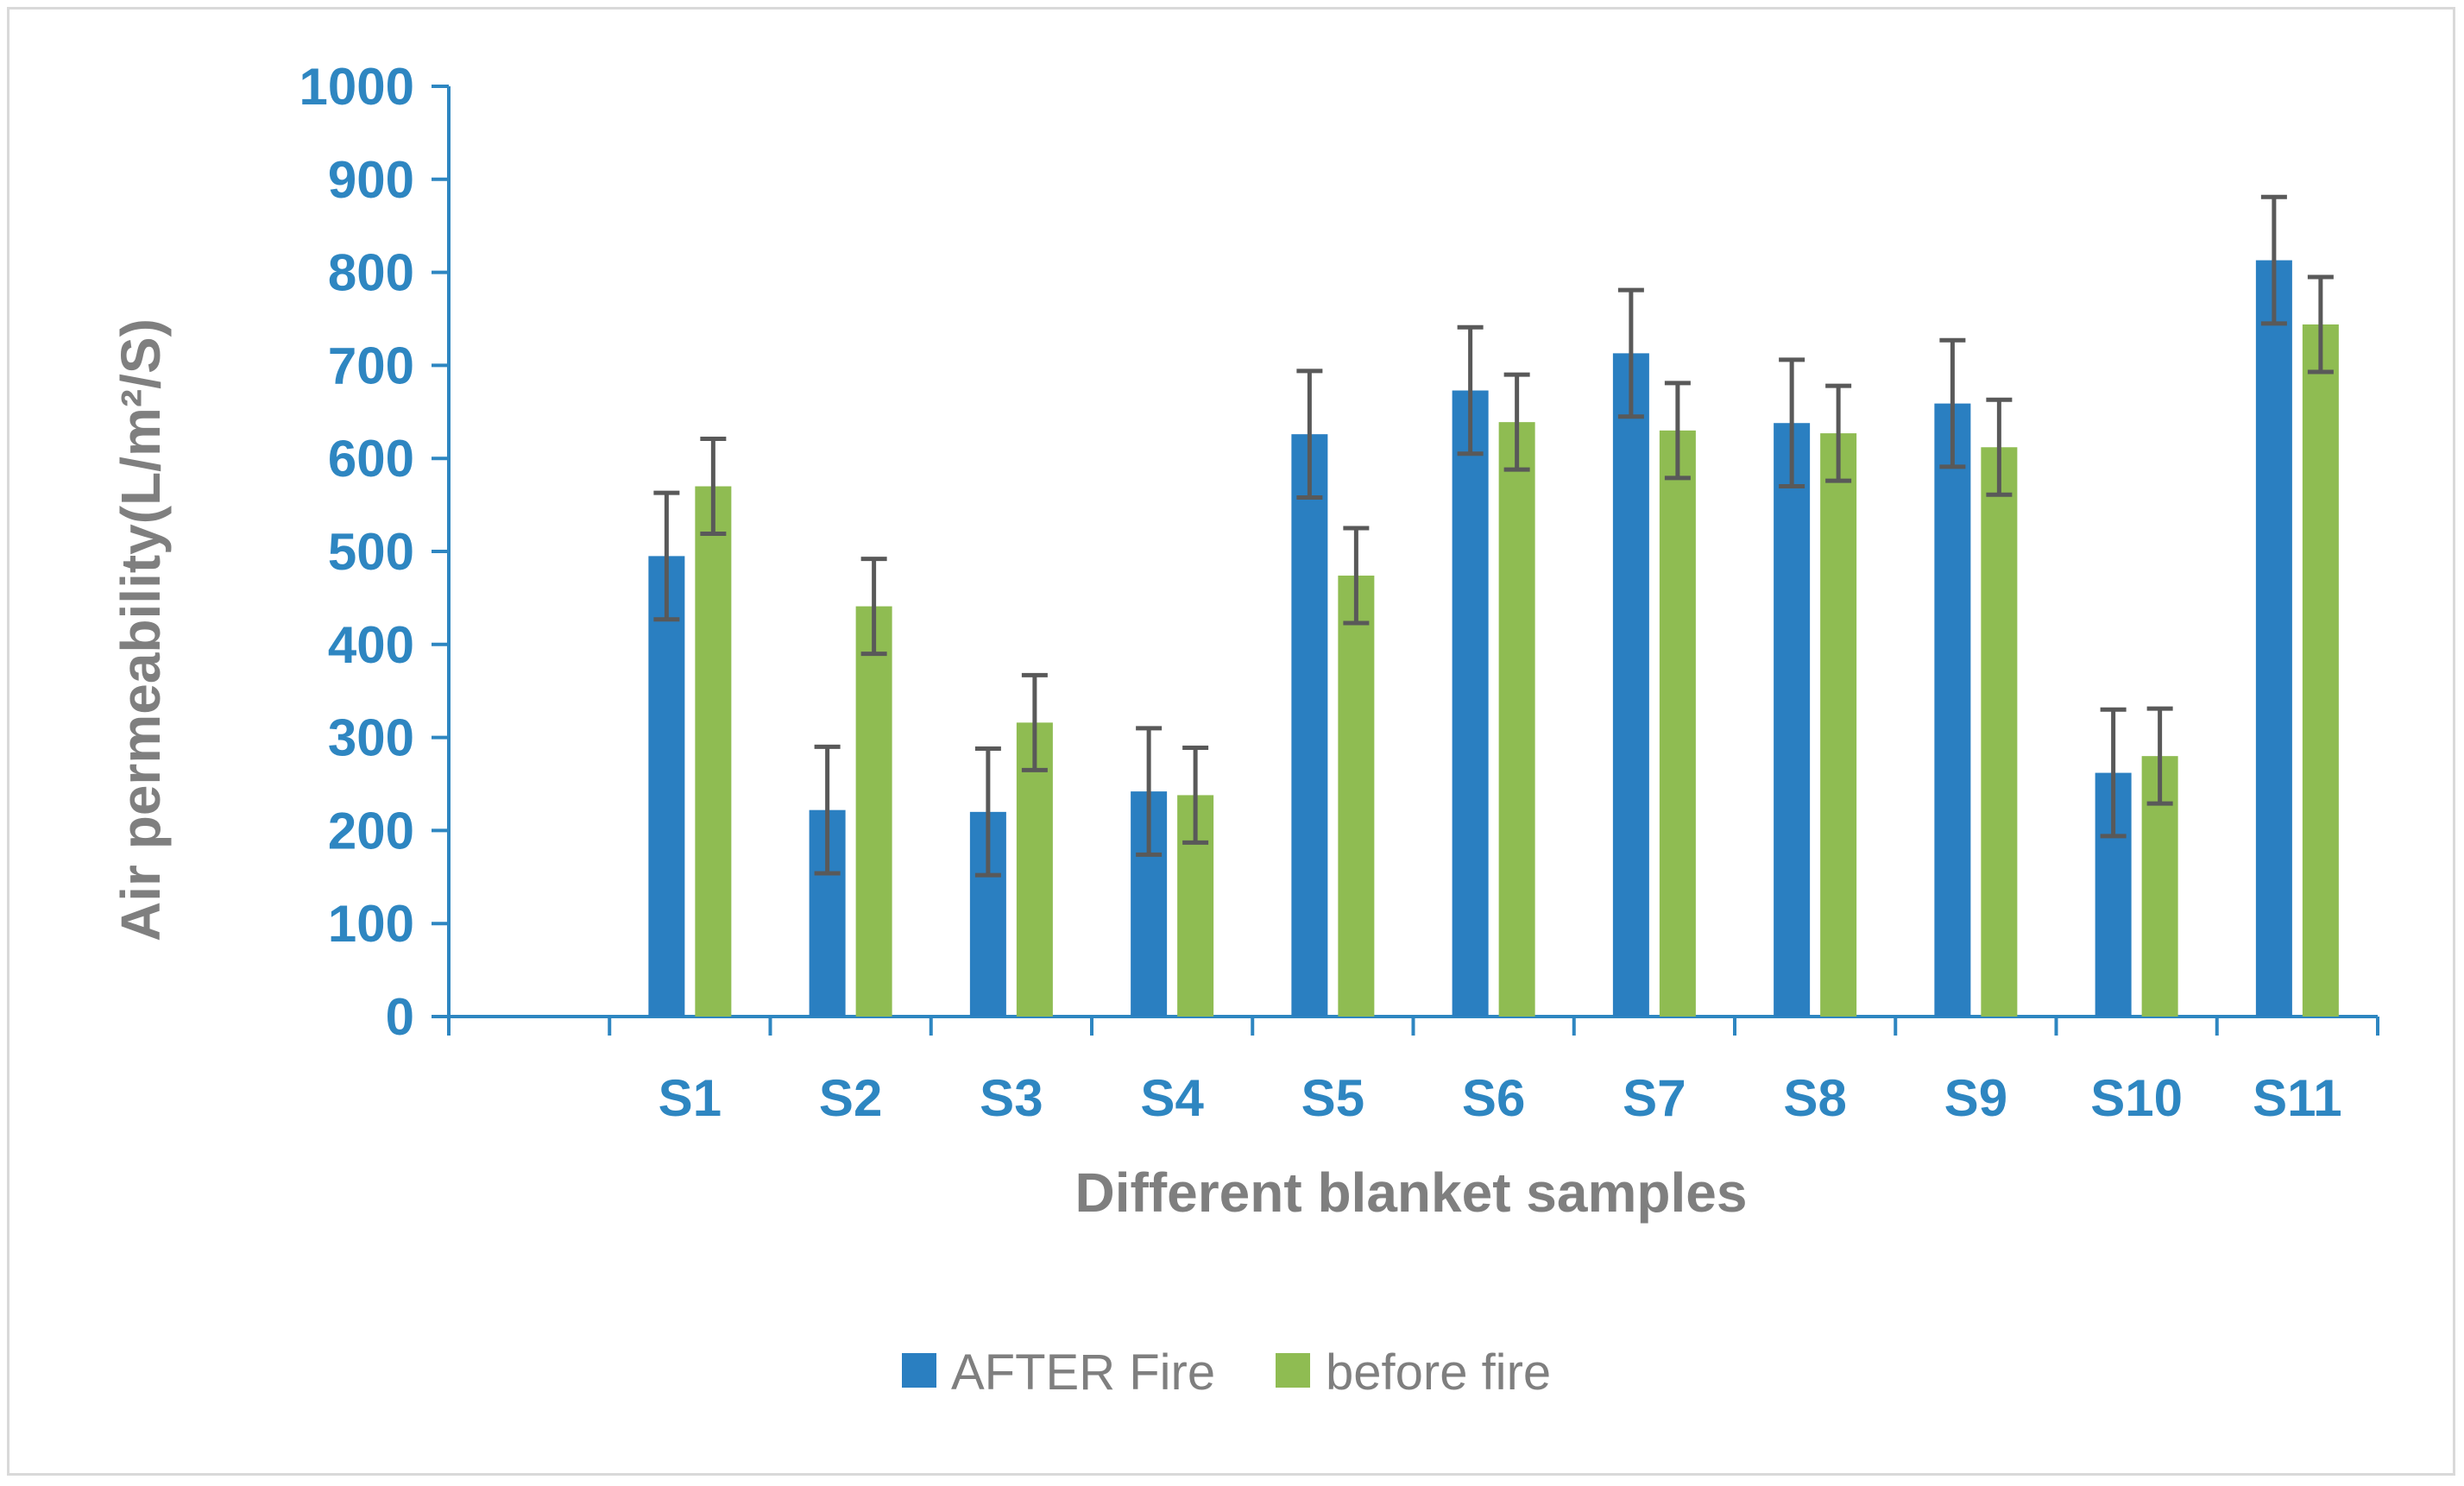 This screenshot has height=1486, width=2464. Describe the element at coordinates (371, 273) in the screenshot. I see `y-tick-label: 800` at that location.